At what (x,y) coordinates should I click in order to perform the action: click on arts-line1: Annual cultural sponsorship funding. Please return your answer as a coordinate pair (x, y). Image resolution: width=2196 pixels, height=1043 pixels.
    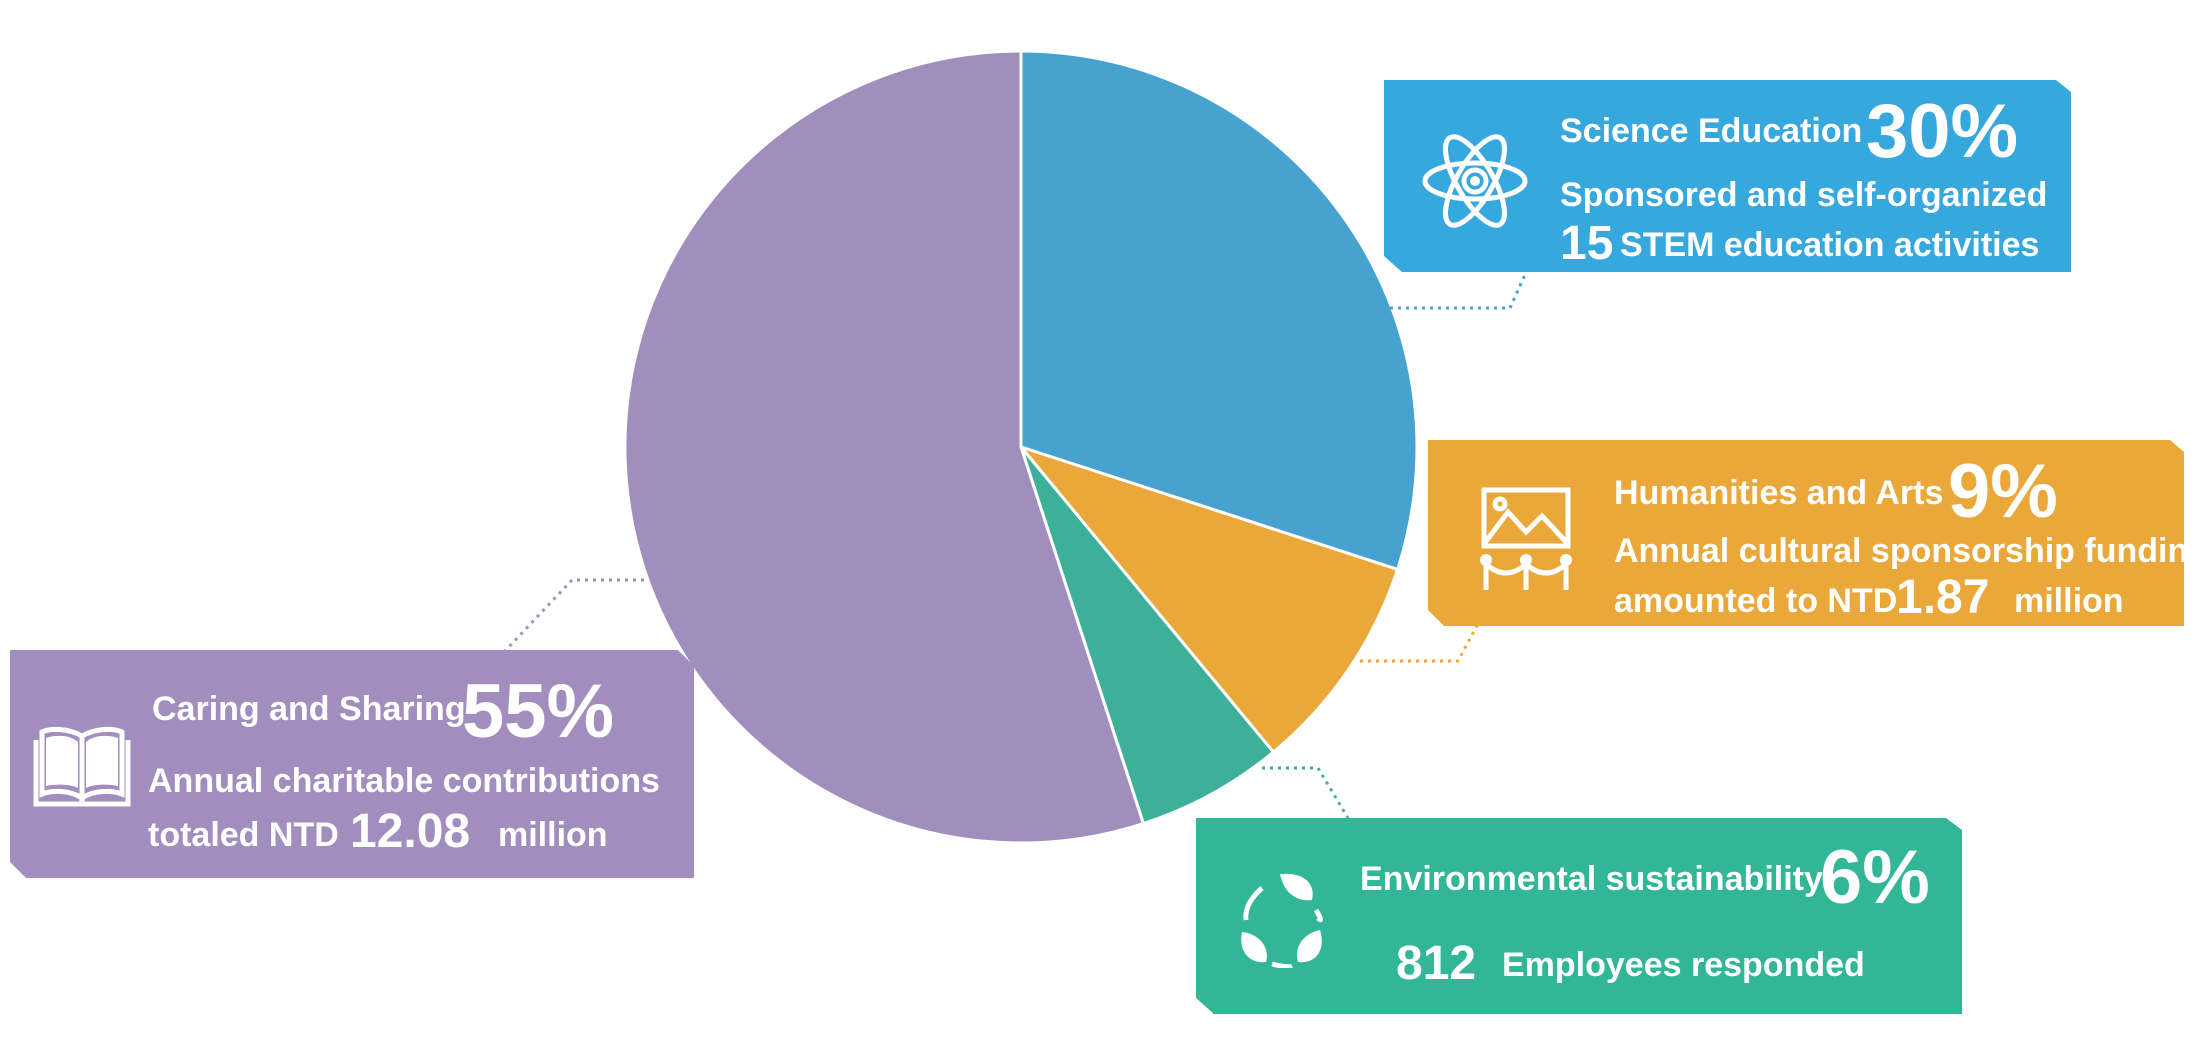
    Looking at the image, I should click on (1905, 551).